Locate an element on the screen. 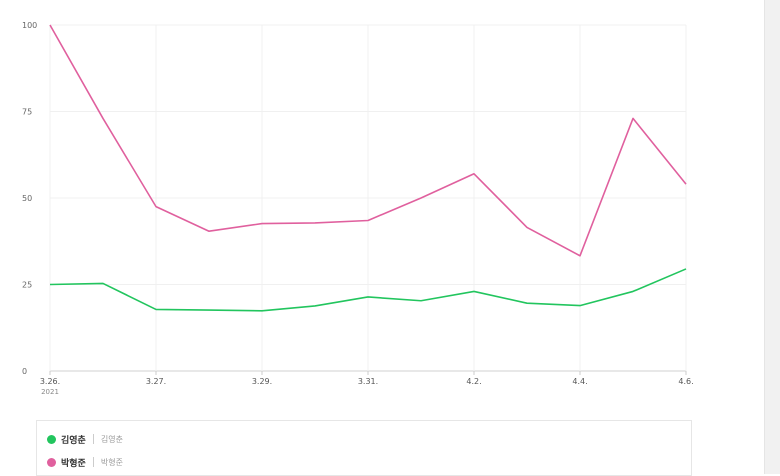  x-tick-label: 4.2. is located at coordinates (473, 381).